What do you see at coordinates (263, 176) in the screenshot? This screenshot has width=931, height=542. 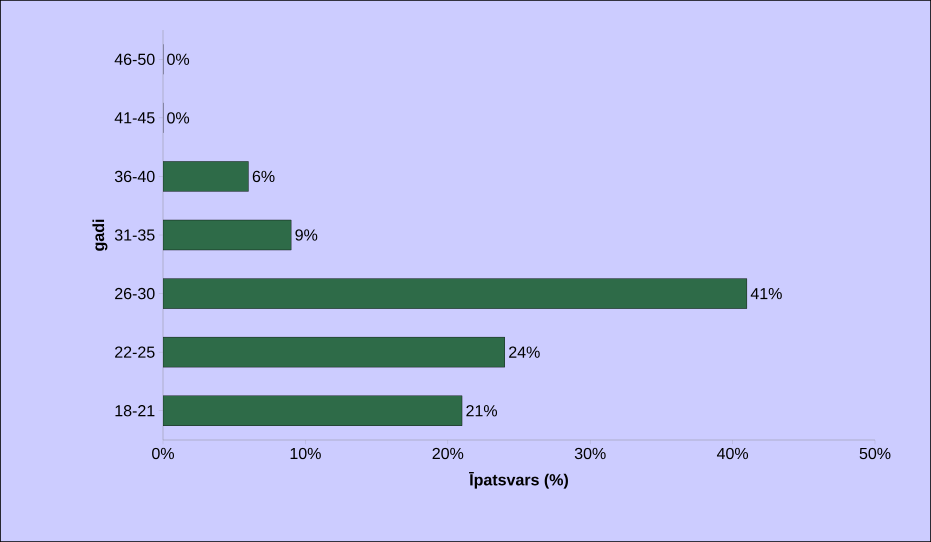 I see `data-label: 6%` at bounding box center [263, 176].